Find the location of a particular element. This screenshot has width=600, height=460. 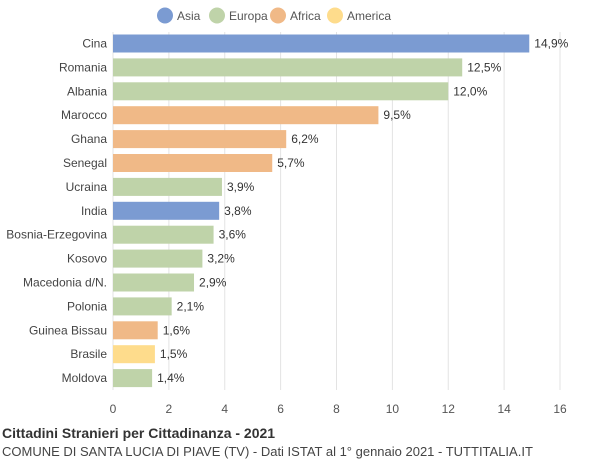

value-label: 5,7% is located at coordinates (291, 163).